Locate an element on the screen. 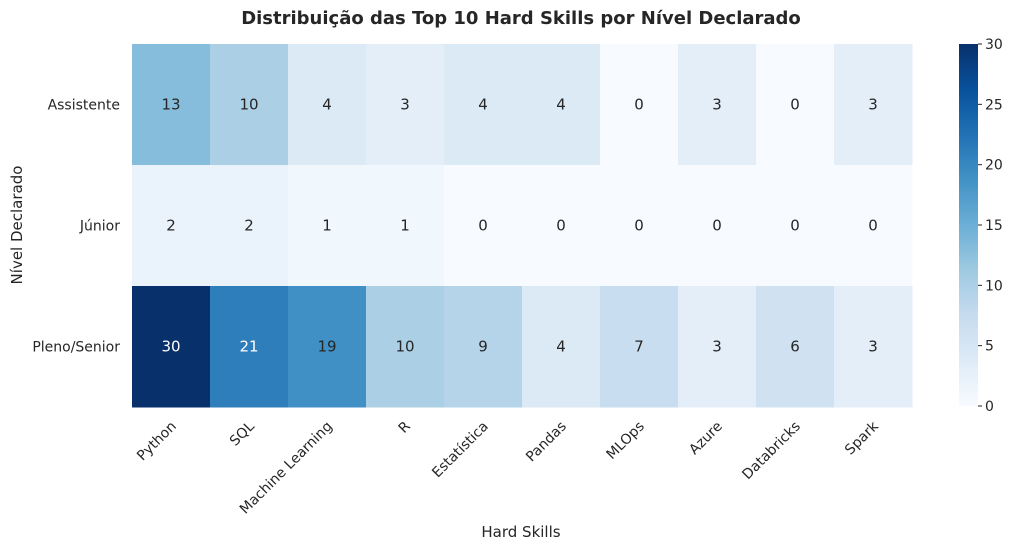 The height and width of the screenshot is (549, 1018). cell-value-label: 19 is located at coordinates (326, 347).